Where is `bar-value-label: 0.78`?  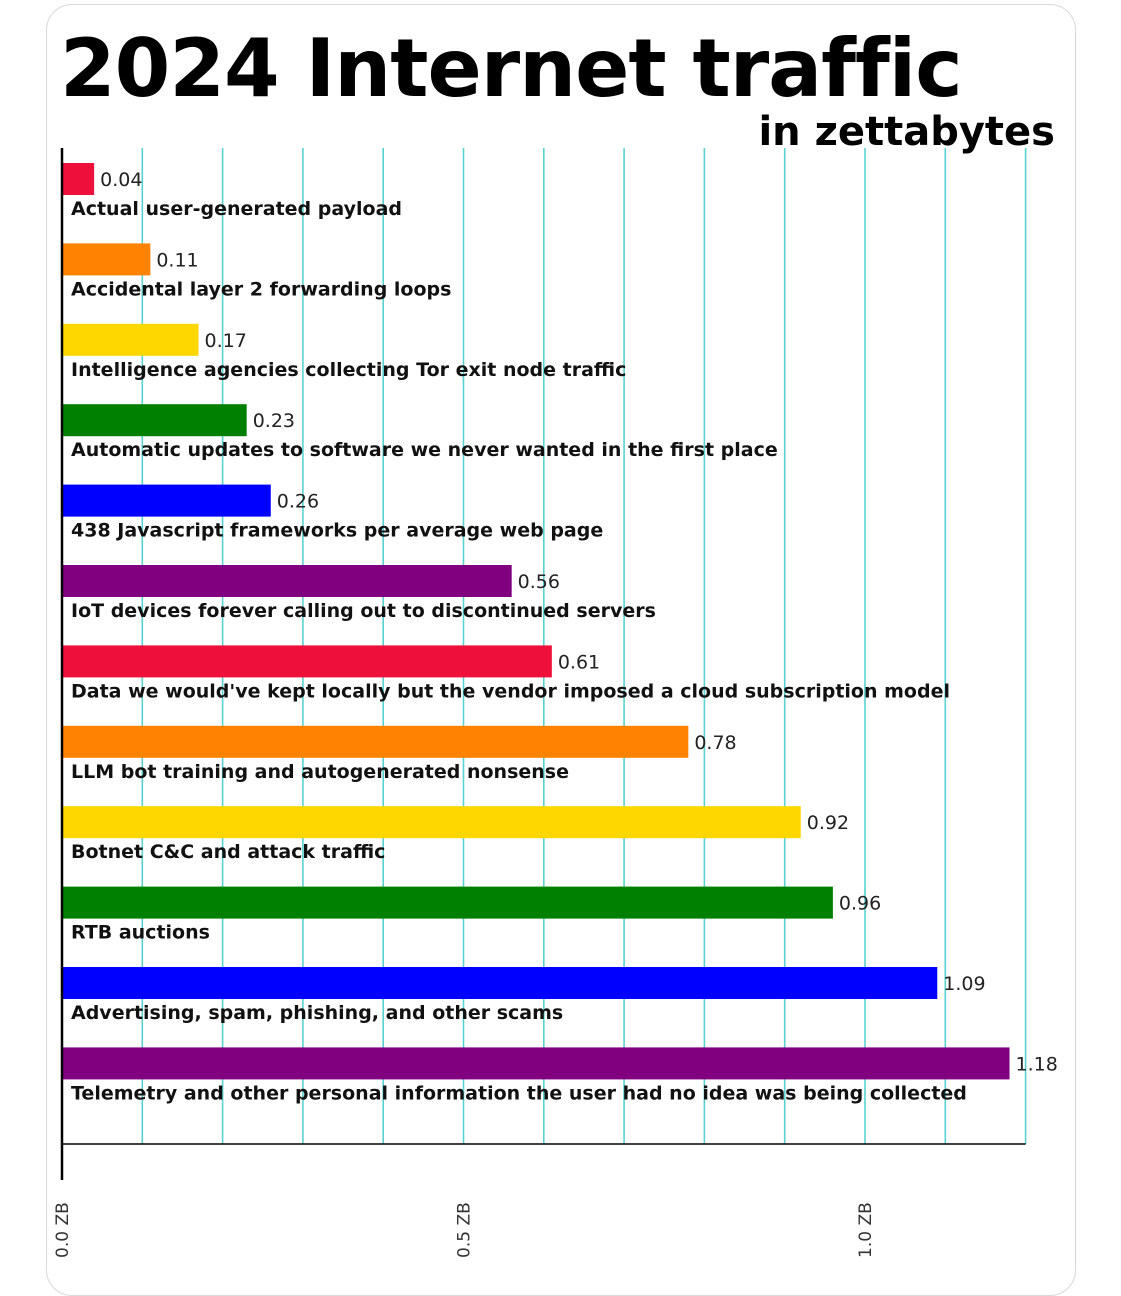
bar-value-label: 0.78 is located at coordinates (715, 743).